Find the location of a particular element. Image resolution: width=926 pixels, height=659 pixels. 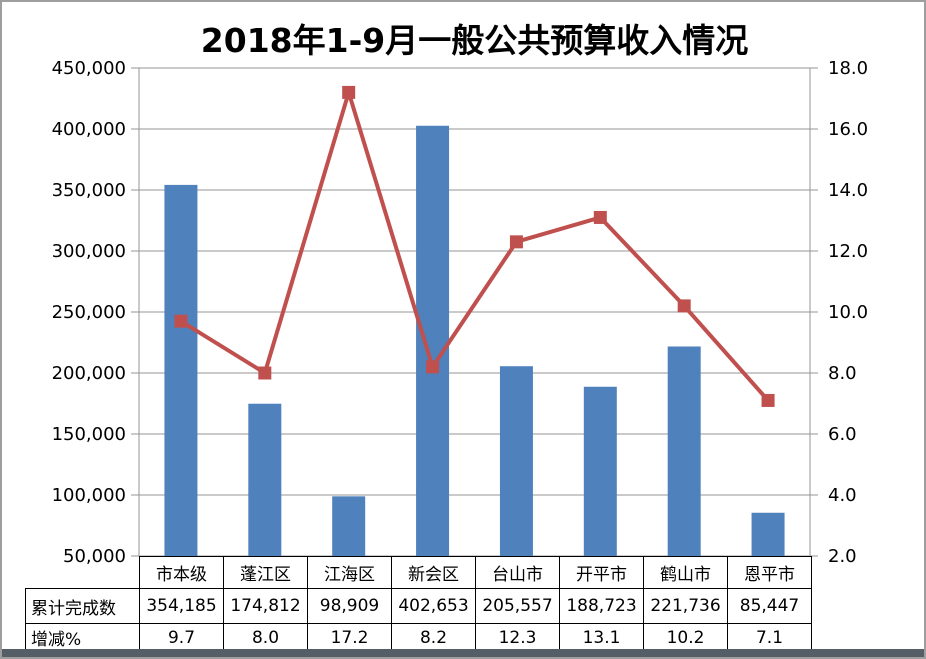

left-axis-tick-label: 250,000 is located at coordinates (89, 312).